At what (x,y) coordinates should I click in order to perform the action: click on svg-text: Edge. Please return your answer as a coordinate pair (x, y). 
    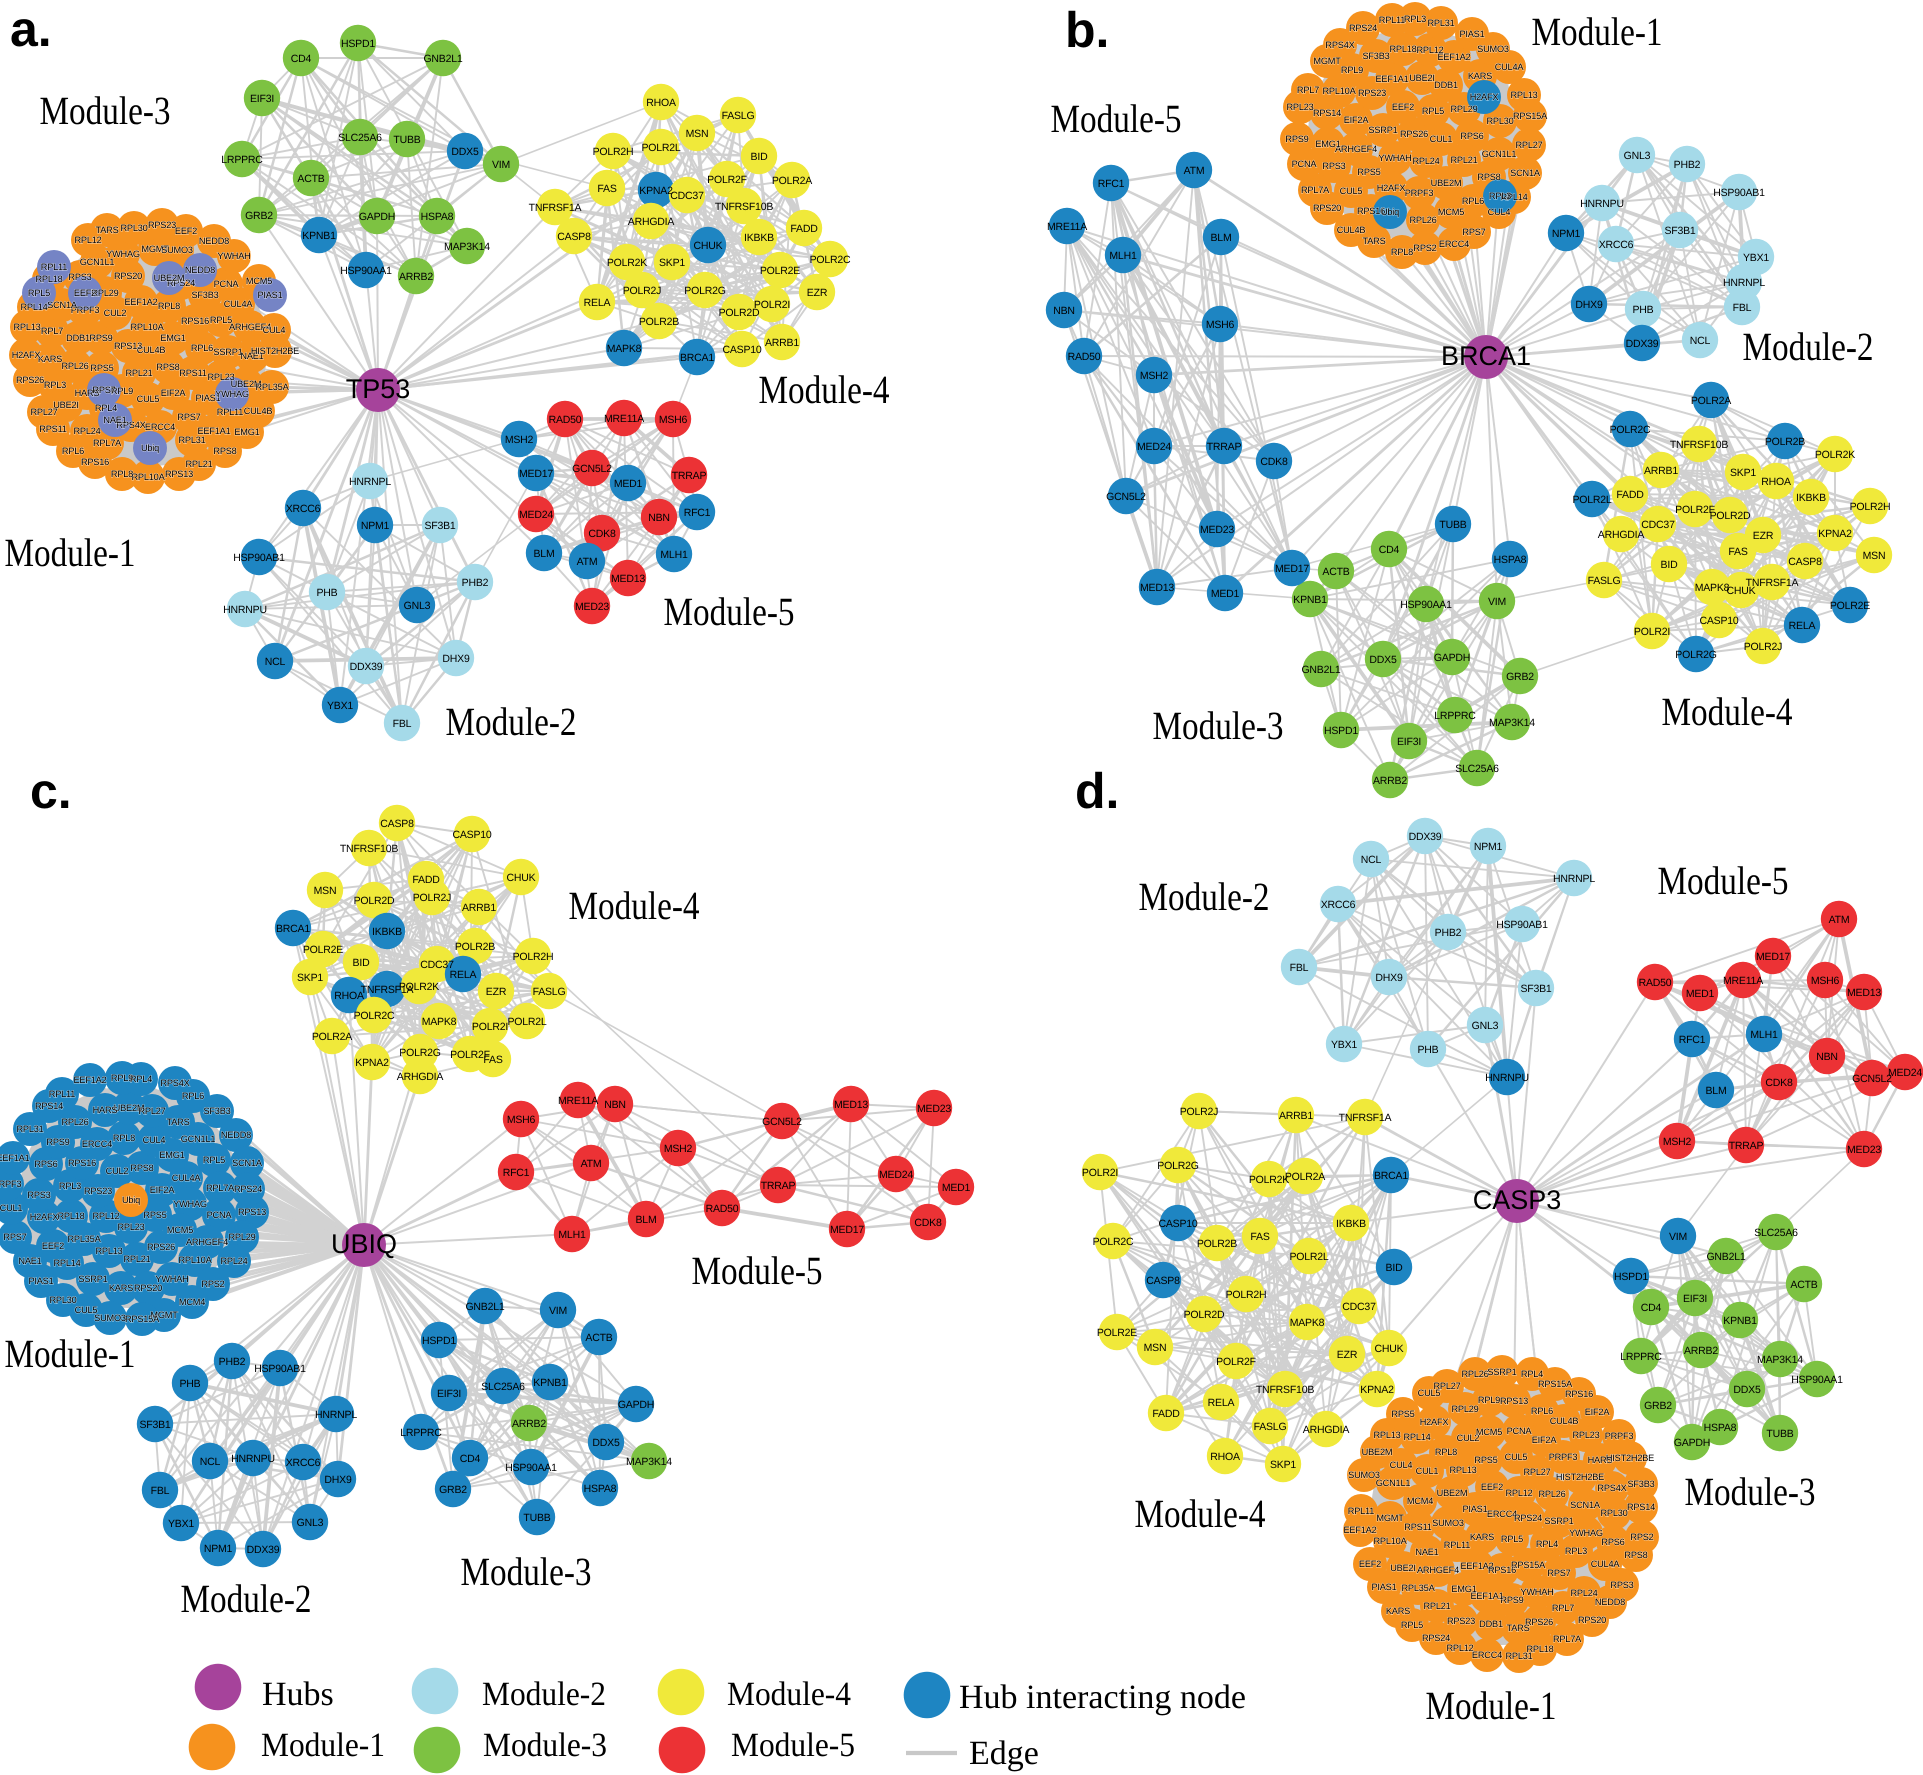
    Looking at the image, I should click on (1004, 1753).